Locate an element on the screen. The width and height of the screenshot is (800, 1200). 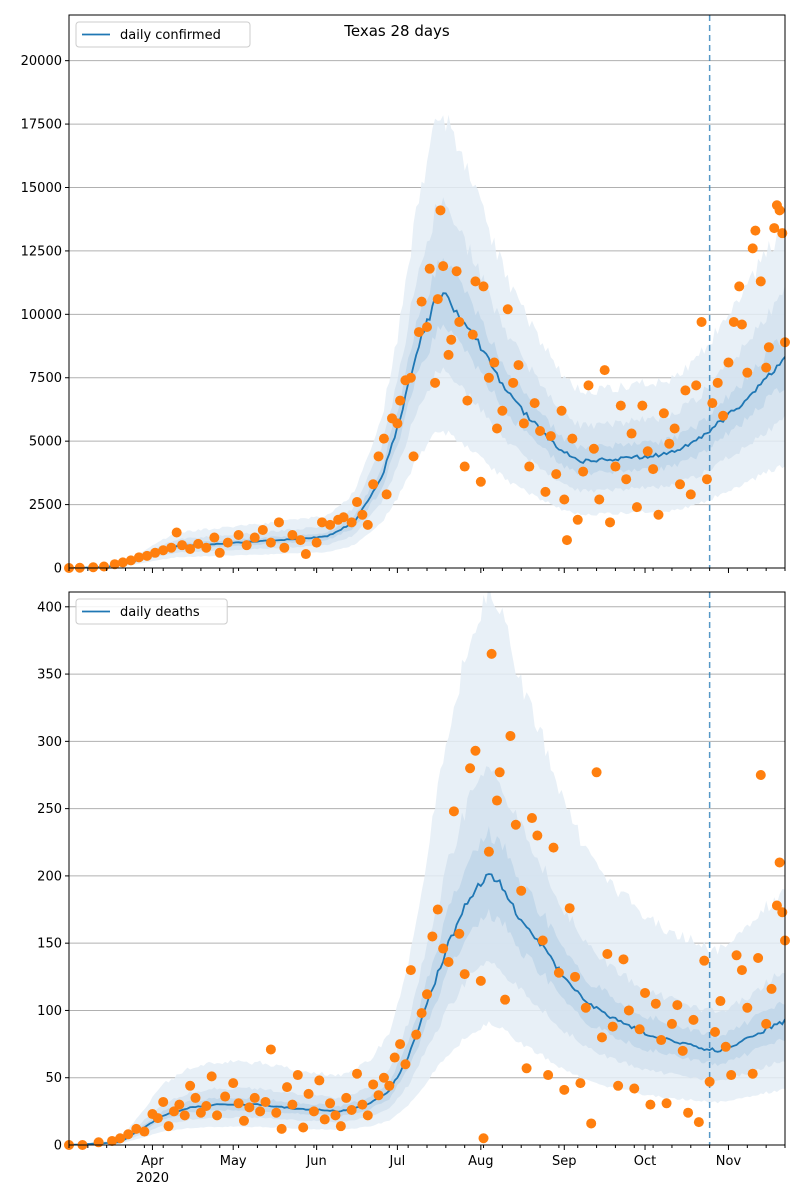
x-tick-label: Nov is located at coordinates (729, 1161).